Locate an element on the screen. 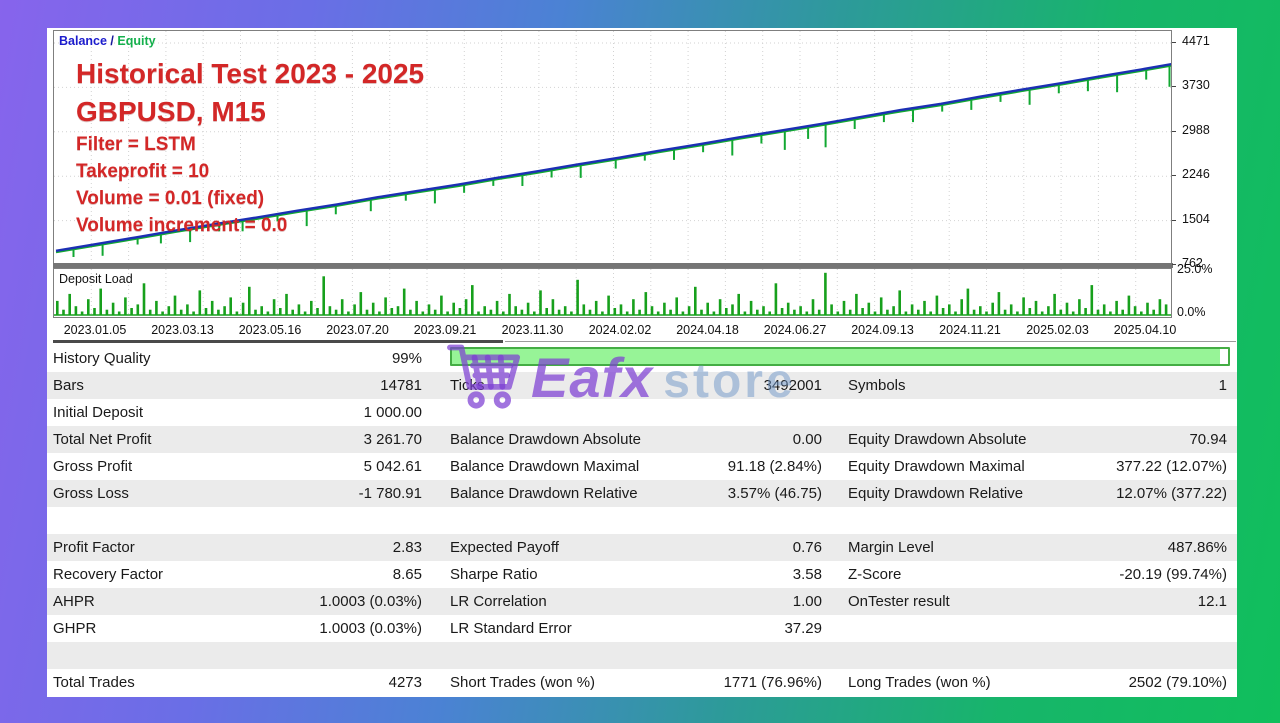 The width and height of the screenshot is (1280, 723). stat-label: Balance Drawdown Maximal is located at coordinates (545, 466).